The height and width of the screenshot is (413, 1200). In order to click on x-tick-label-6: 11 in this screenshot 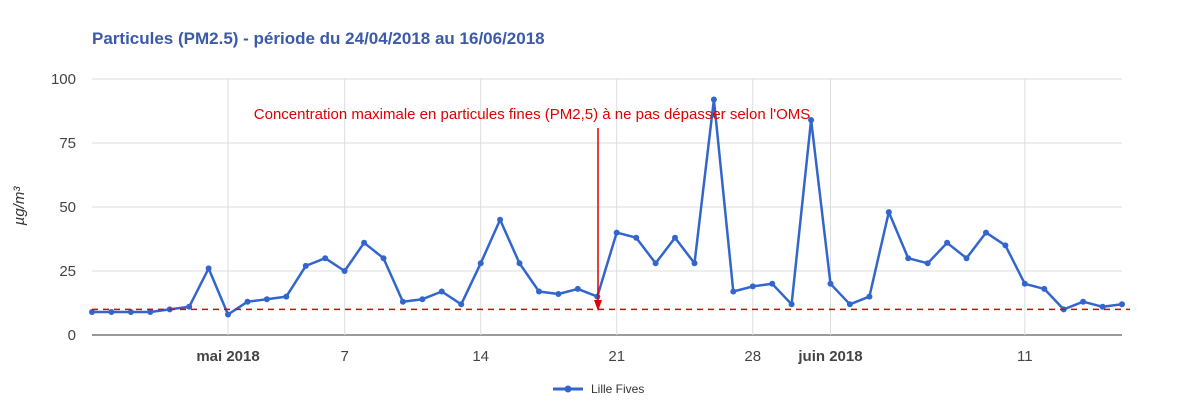, I will do `click(1025, 356)`.